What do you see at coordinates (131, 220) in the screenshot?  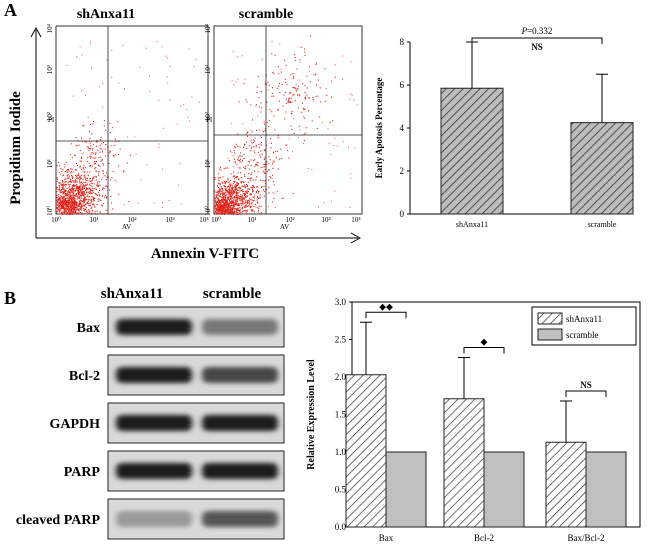 I see `tick-x-2: 10²` at bounding box center [131, 220].